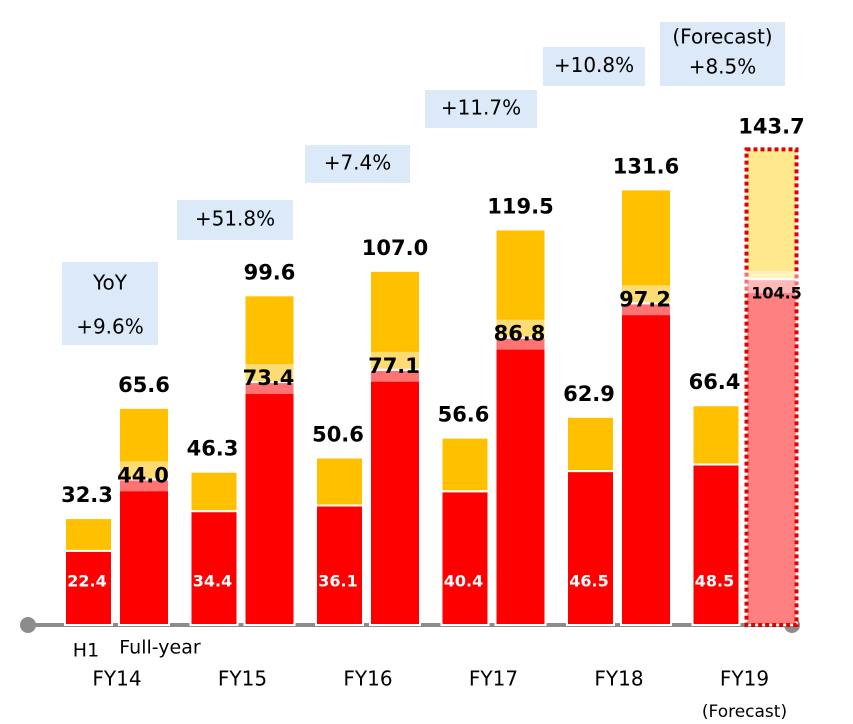 Image resolution: width=853 pixels, height=724 pixels. Describe the element at coordinates (771, 126) in the screenshot. I see `total-label: 143.7` at that location.